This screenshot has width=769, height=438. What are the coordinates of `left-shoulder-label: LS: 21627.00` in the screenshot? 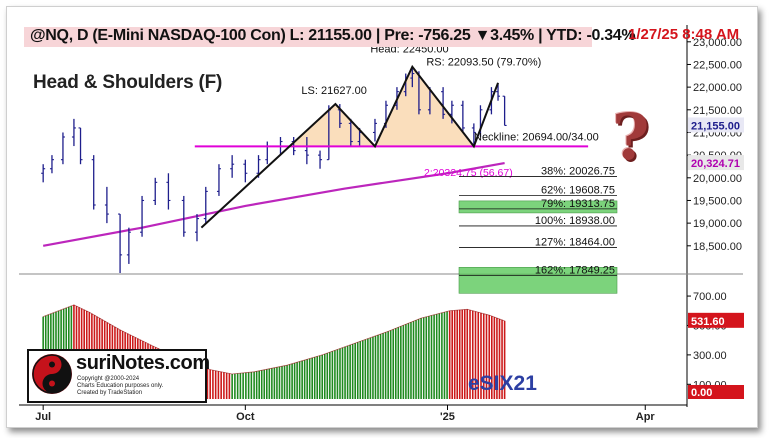 It's located at (333, 91).